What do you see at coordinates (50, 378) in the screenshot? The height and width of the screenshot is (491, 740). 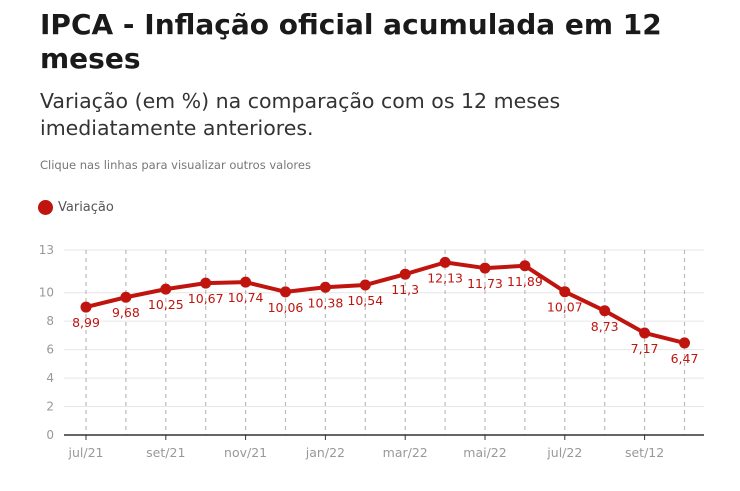 I see `y-tick-label: 4` at bounding box center [50, 378].